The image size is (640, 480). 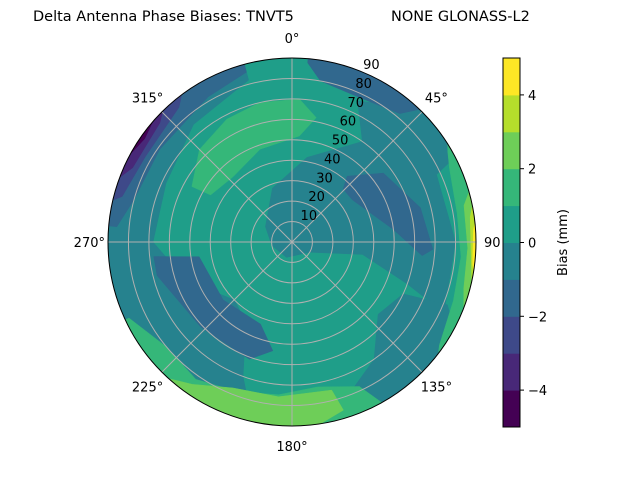 I want to click on radial-tick-label: 30, so click(x=324, y=178).